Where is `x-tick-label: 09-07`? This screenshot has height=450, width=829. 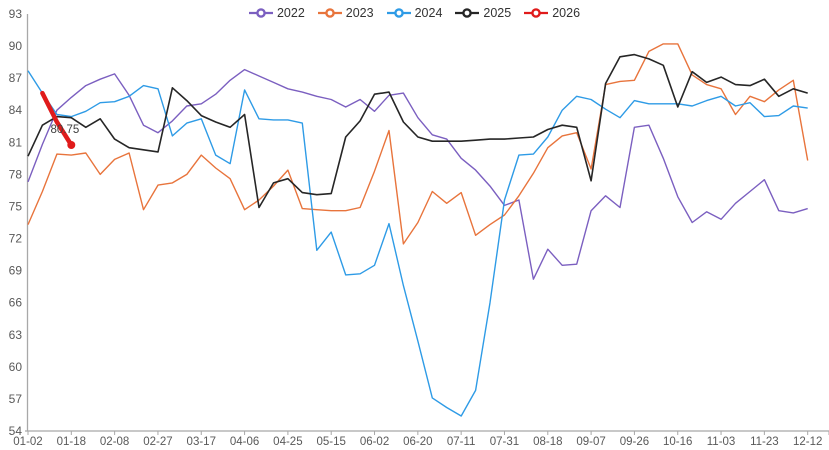 x-tick-label: 09-07 is located at coordinates (590, 442).